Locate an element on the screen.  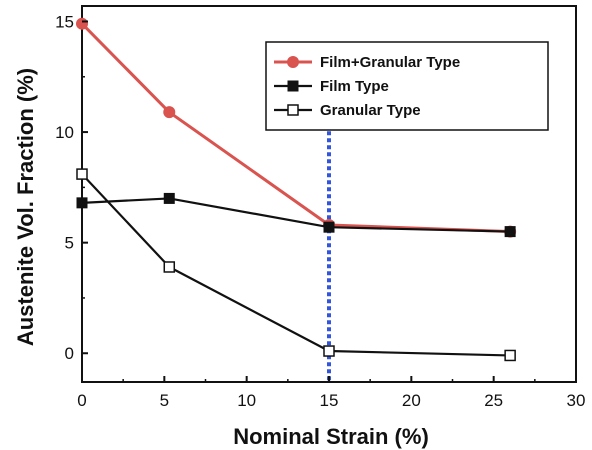
legend-marker-granular-type is located at coordinates (293, 110).